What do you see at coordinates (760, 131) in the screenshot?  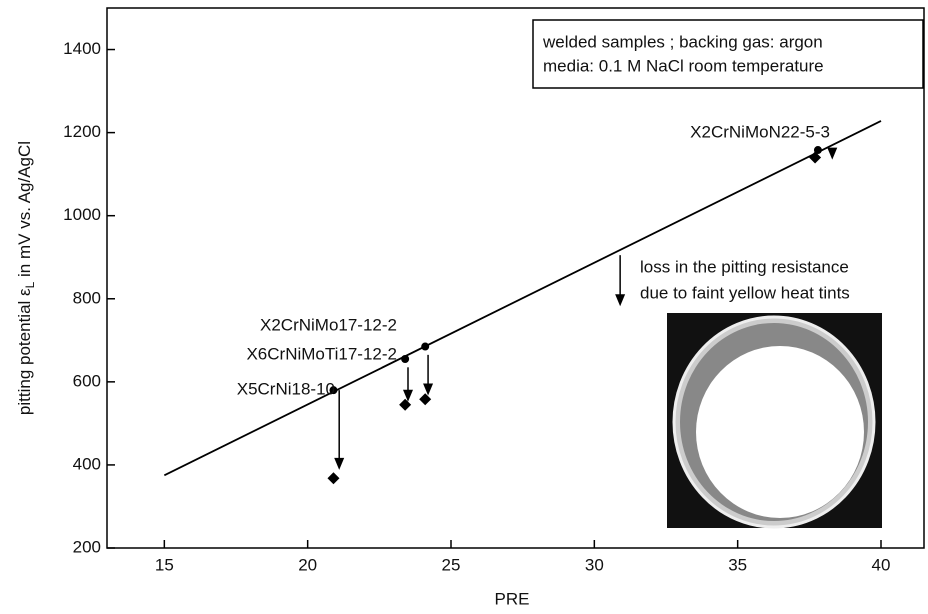 I see `sample-label: X2CrNiMoN22-5-3` at bounding box center [760, 131].